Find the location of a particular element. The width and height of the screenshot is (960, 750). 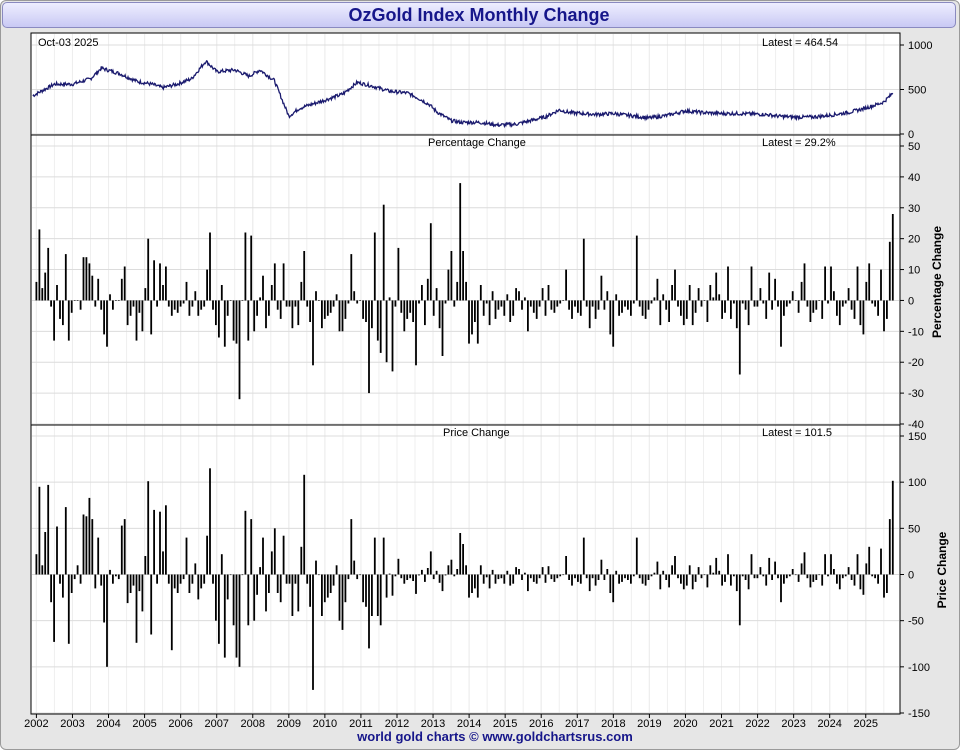

x-tick-label: 2009 is located at coordinates (289, 724).